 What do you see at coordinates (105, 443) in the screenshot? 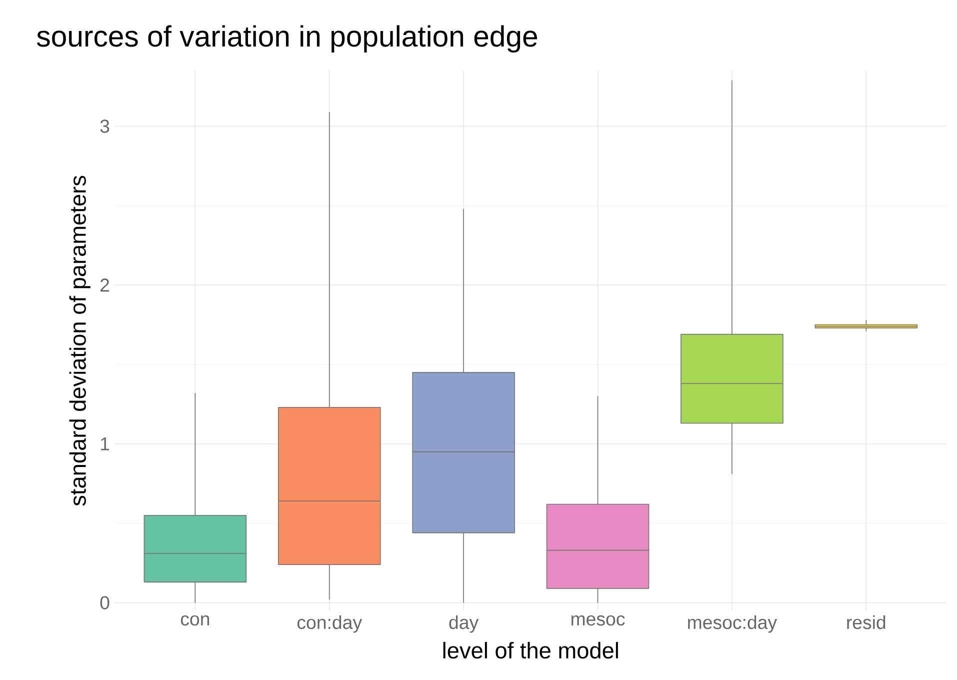
I see `y-tick-label: 1` at bounding box center [105, 443].